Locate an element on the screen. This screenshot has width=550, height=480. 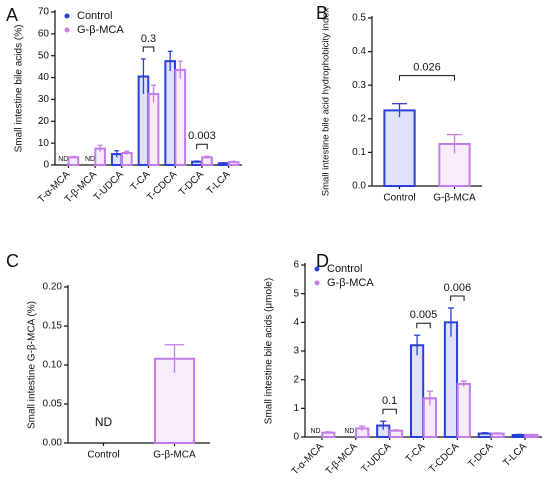
y-tick-label: 2 is located at coordinates (296, 379).